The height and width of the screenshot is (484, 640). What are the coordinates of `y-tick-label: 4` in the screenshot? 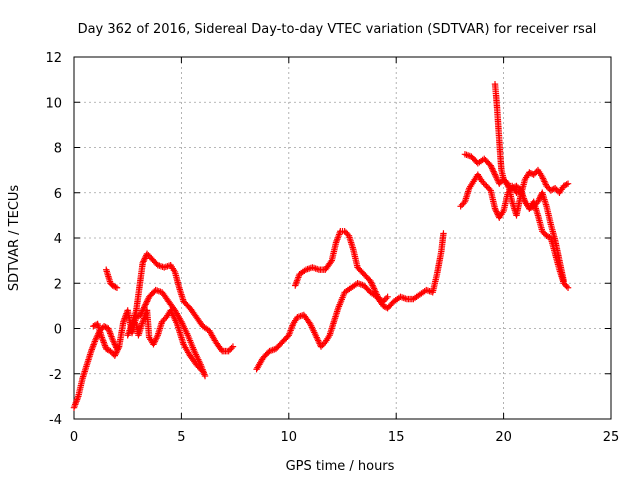 It's located at (58, 239).